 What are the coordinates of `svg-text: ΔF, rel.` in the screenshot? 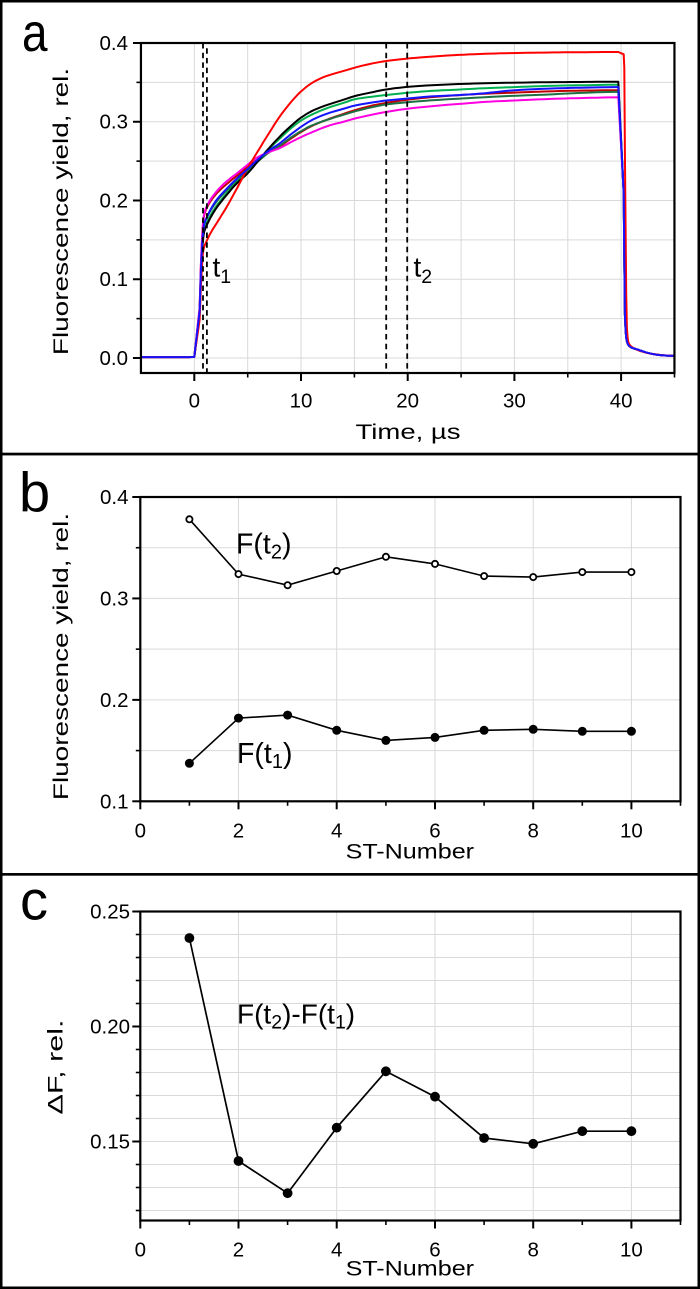 It's located at (55, 1067).